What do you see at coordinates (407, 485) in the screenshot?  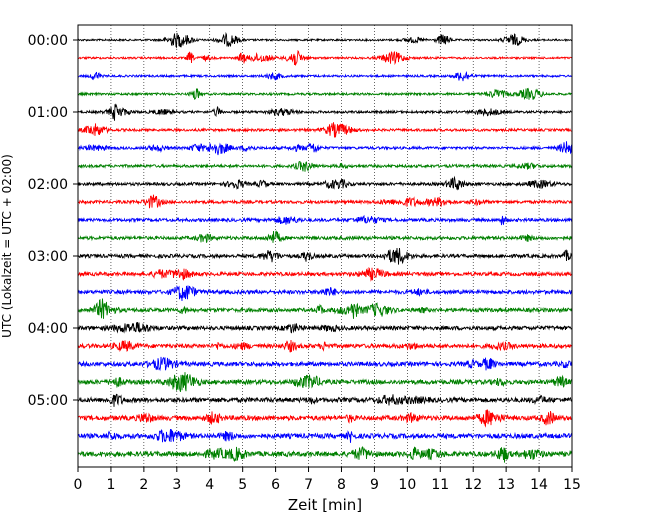 I see `x-tick-label: 10` at bounding box center [407, 485].